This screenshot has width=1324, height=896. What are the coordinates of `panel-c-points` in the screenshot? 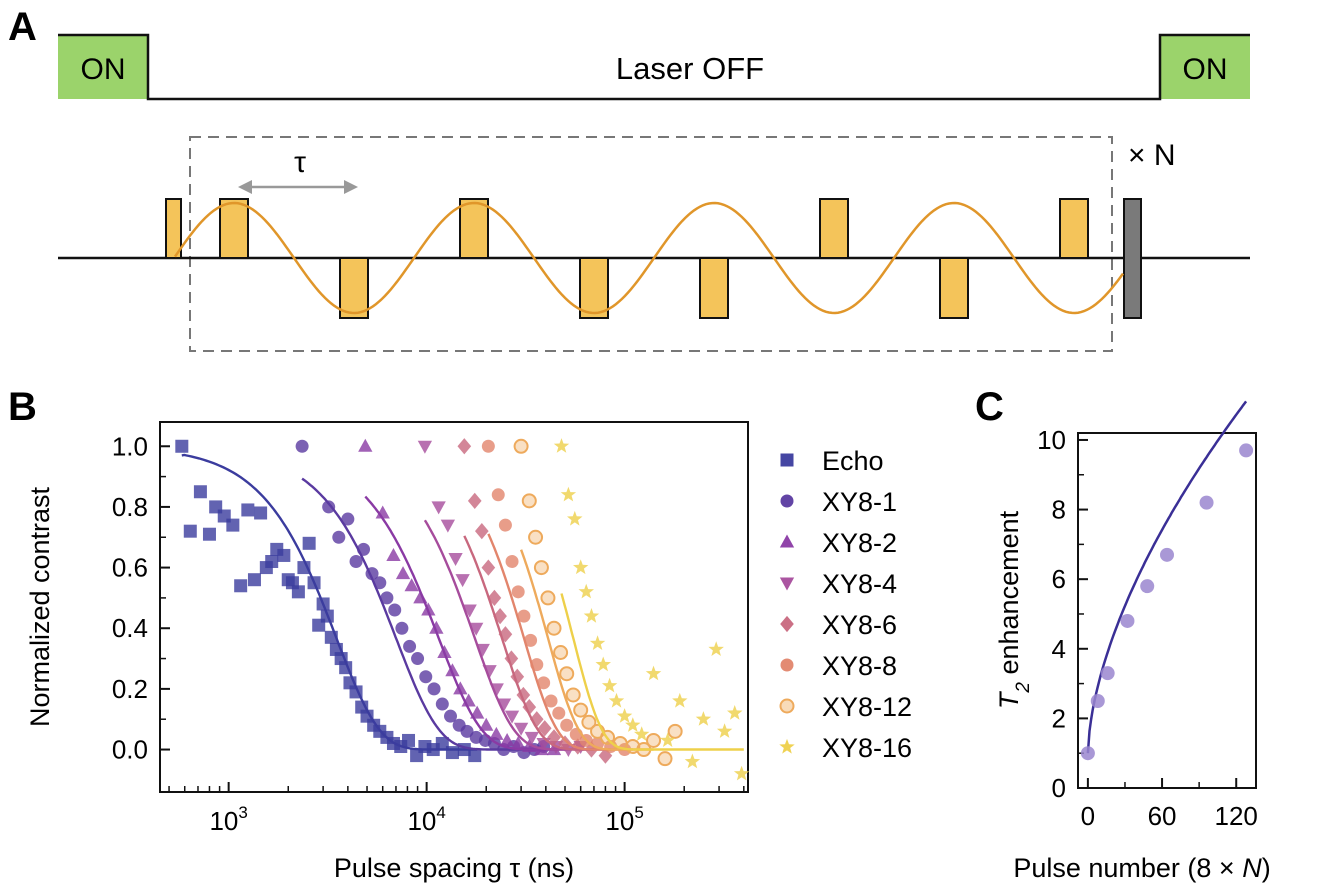 It's located at (1167, 602).